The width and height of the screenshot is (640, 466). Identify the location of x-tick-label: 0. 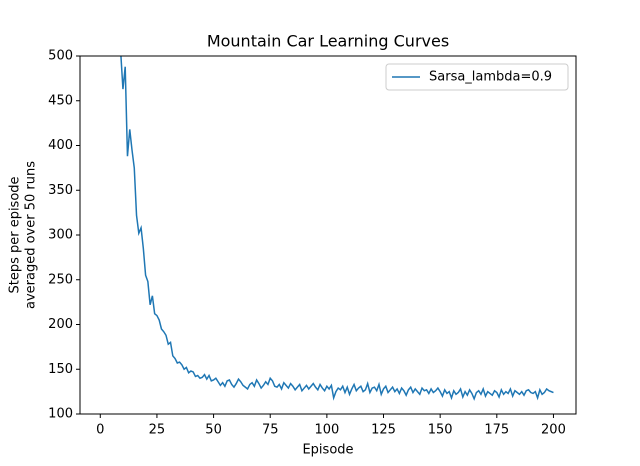
(100, 430).